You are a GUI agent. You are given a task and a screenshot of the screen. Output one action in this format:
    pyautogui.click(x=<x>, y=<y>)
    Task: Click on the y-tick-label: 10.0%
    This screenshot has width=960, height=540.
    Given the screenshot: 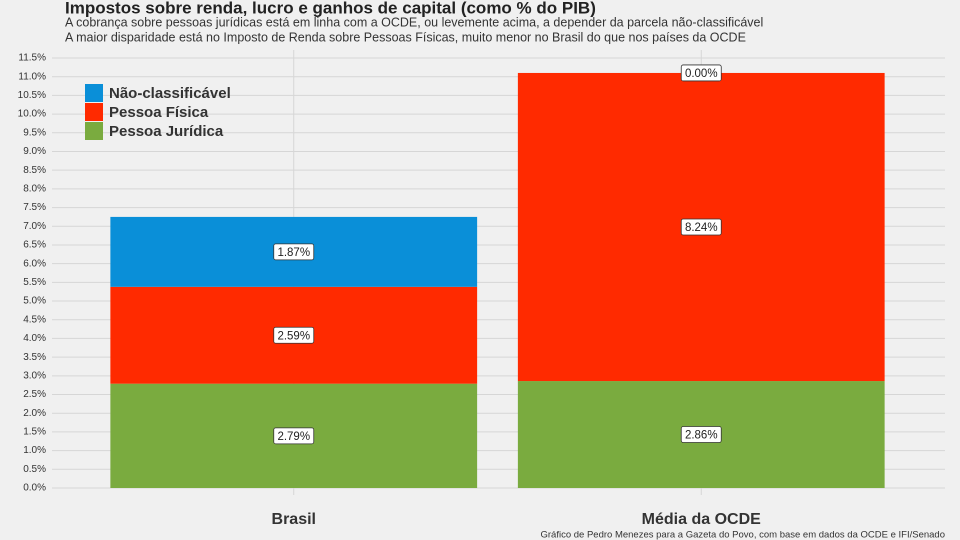 What is the action you would take?
    pyautogui.click(x=32, y=114)
    